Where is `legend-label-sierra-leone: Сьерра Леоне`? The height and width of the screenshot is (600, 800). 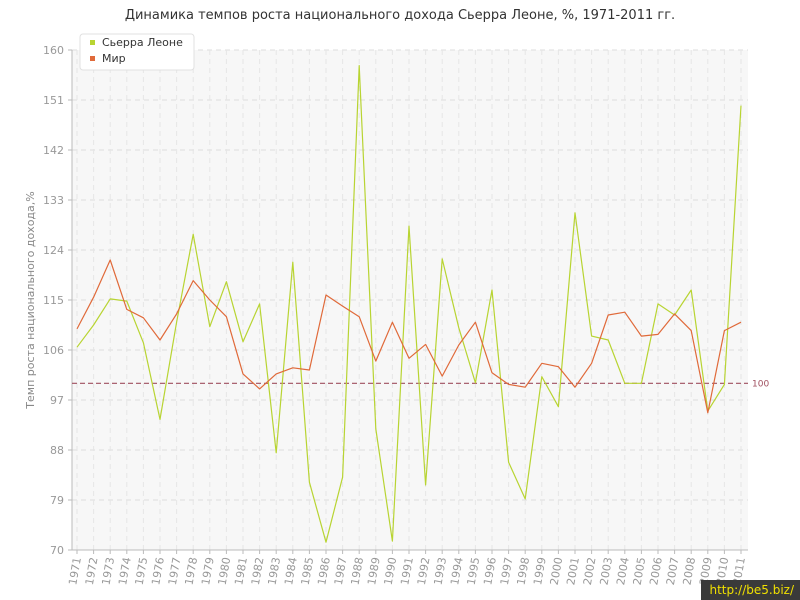 legend-label-sierra-leone: Сьерра Леоне is located at coordinates (142, 42).